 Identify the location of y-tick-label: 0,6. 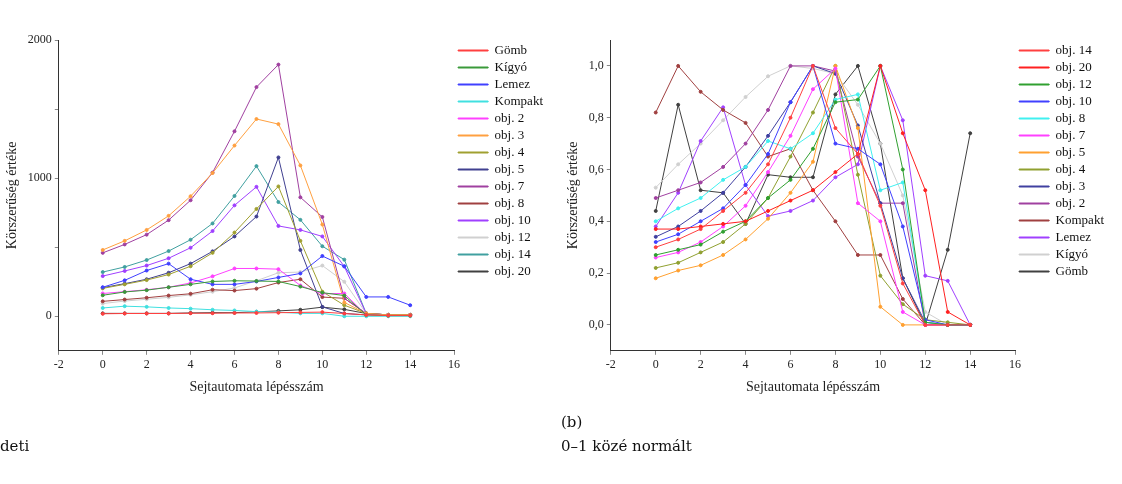
(596, 168).